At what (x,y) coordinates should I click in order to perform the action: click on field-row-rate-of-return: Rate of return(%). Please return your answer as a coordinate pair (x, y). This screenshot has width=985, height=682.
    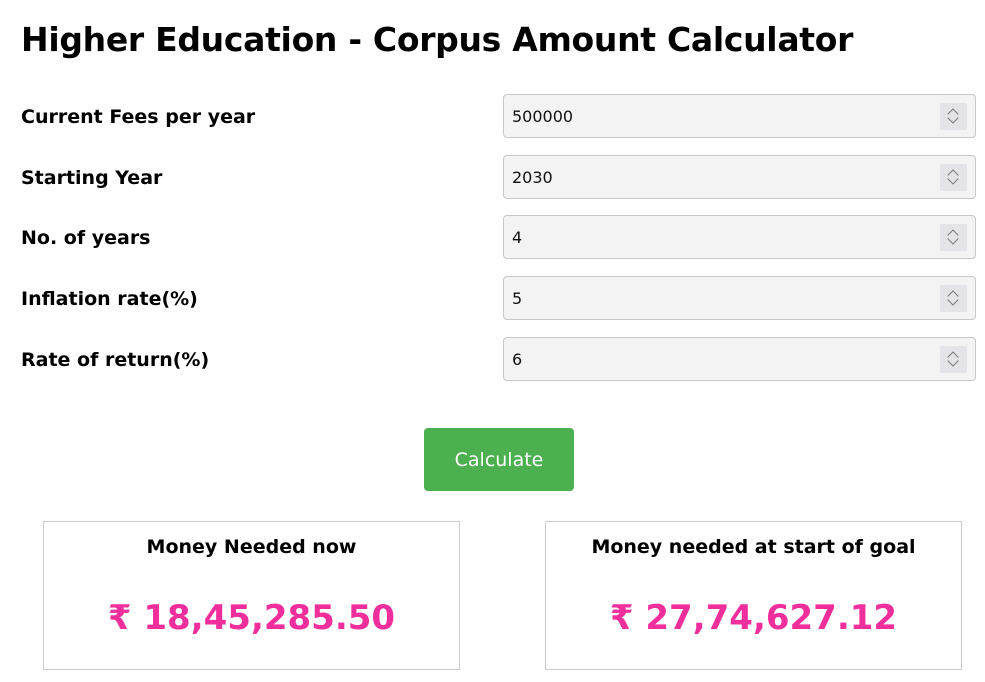
    Looking at the image, I should click on (492, 360).